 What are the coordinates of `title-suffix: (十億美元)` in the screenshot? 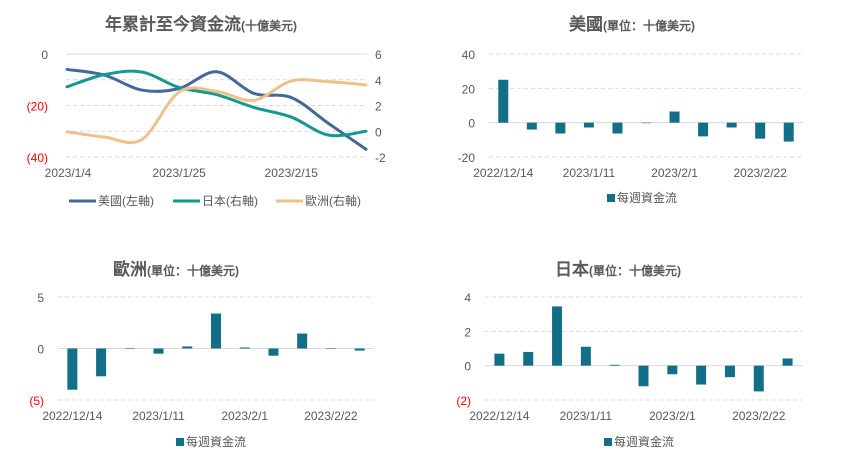 It's located at (269, 26).